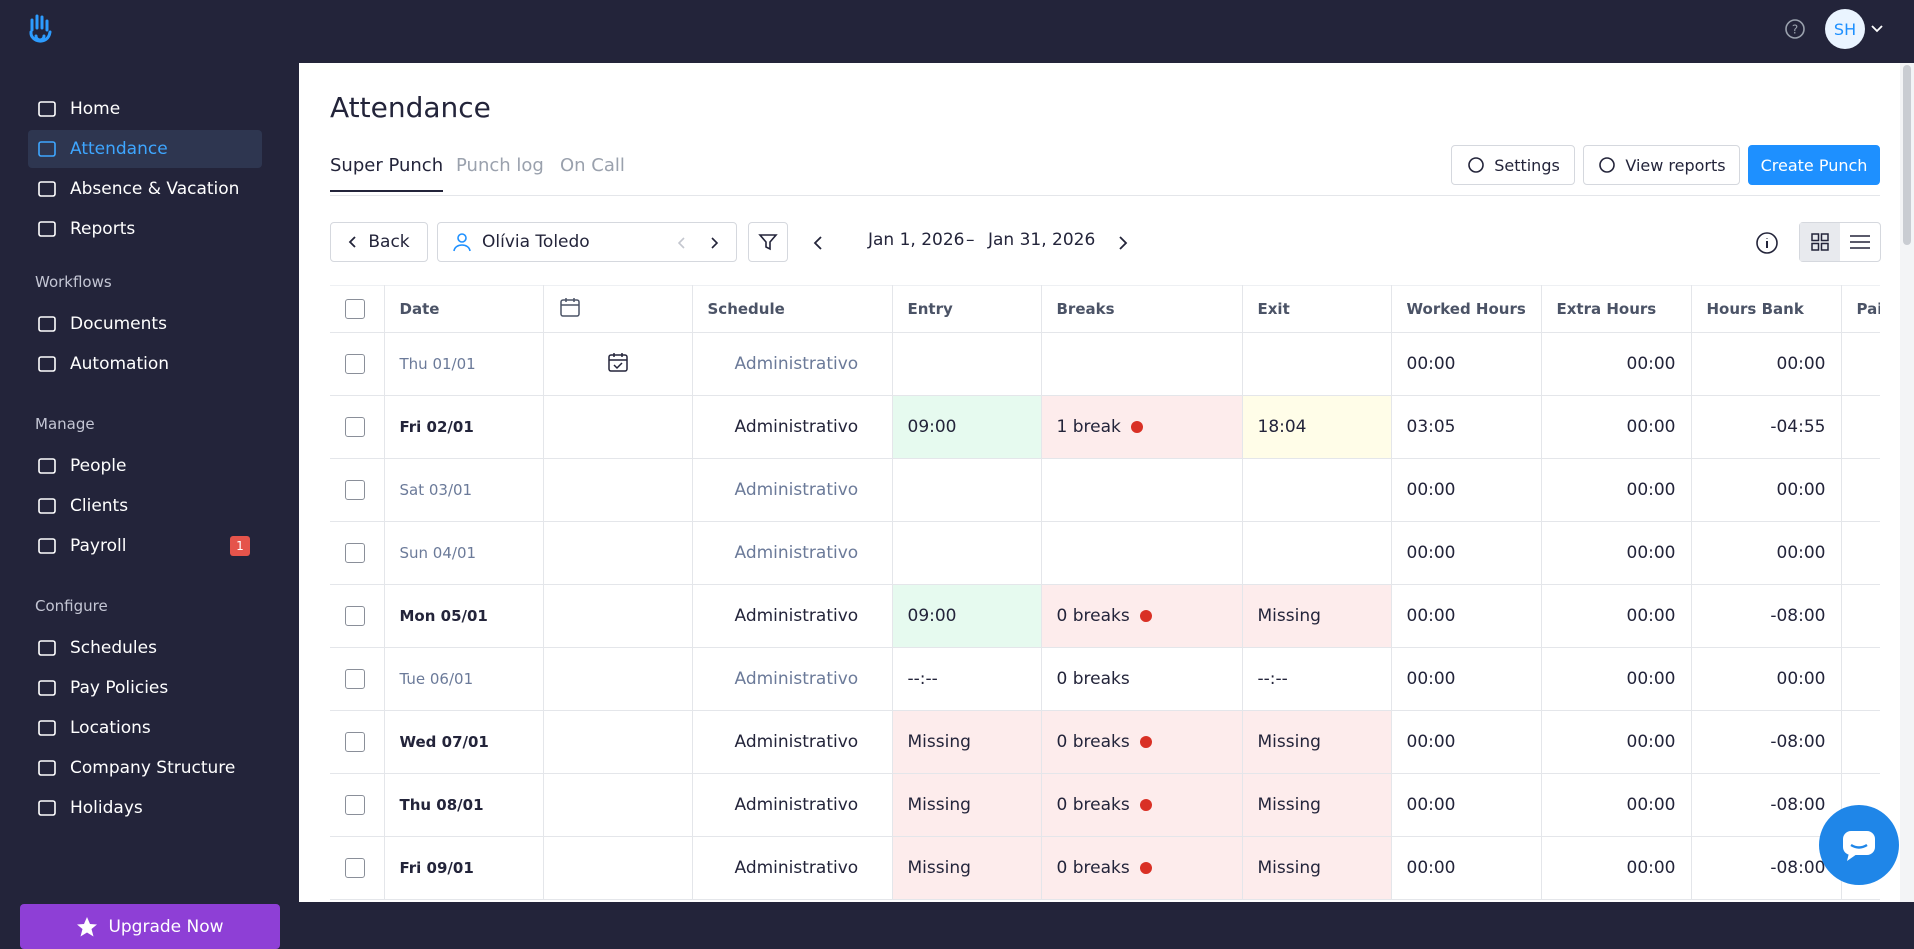 Image resolution: width=1914 pixels, height=949 pixels. What do you see at coordinates (145, 808) in the screenshot?
I see `nav-item: Holidays` at bounding box center [145, 808].